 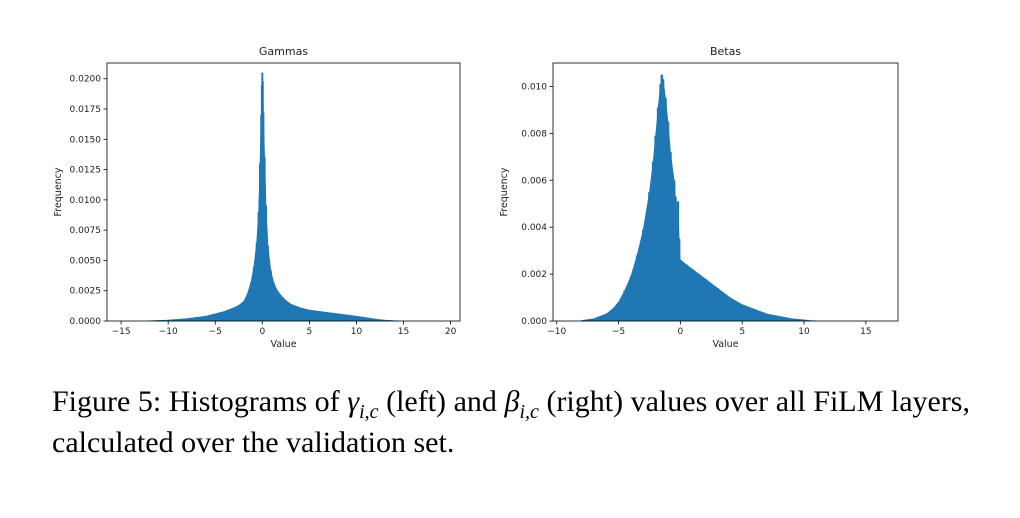 What do you see at coordinates (353, 401) in the screenshot?
I see `gamma-symbol: γ` at bounding box center [353, 401].